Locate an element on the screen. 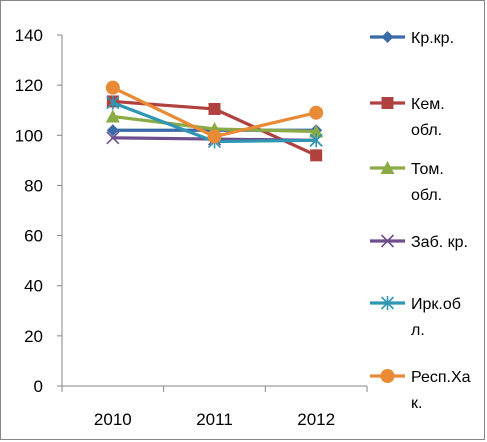 Image resolution: width=487 pixels, height=442 pixels. legend-entry: Кр.кр. is located at coordinates (412, 38).